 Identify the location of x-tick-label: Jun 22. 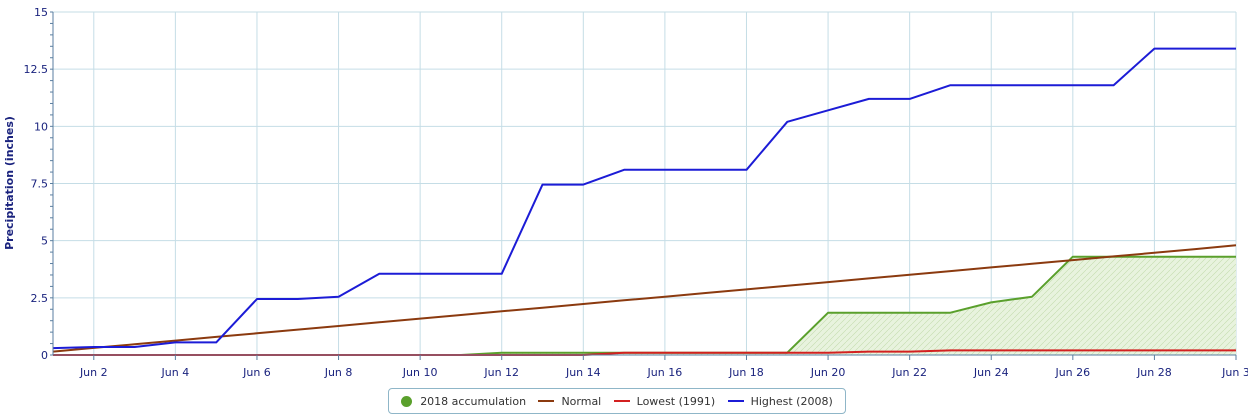
(909, 372).